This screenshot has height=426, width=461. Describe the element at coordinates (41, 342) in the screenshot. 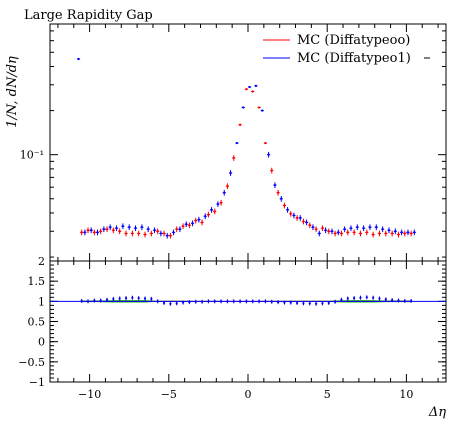

I see `ratio-y-tick-label: 0` at that location.